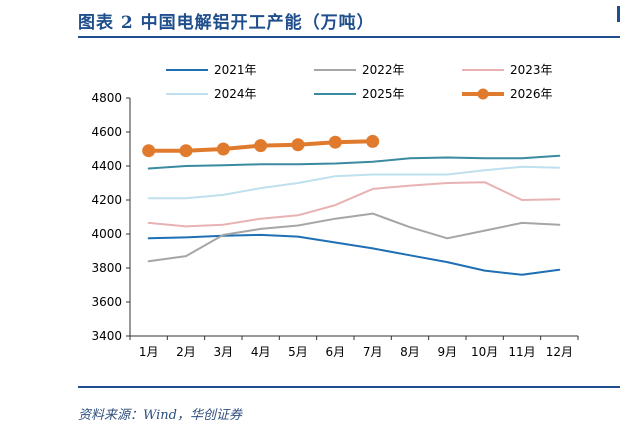 This screenshot has height=434, width=620. What do you see at coordinates (354, 162) in the screenshot?
I see `series-line-2025年` at bounding box center [354, 162].